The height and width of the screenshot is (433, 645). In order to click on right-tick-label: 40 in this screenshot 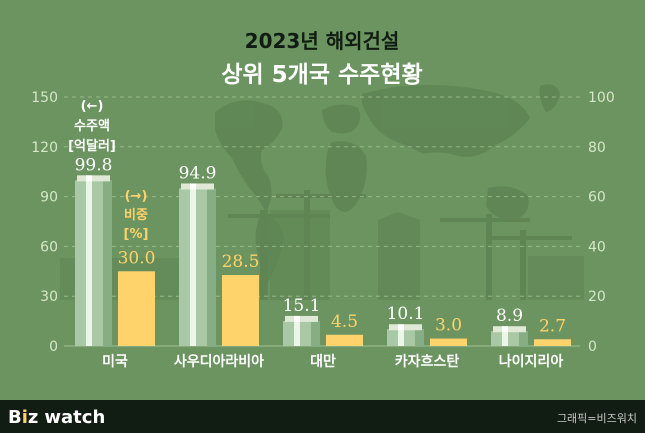, I will do `click(597, 247)`.